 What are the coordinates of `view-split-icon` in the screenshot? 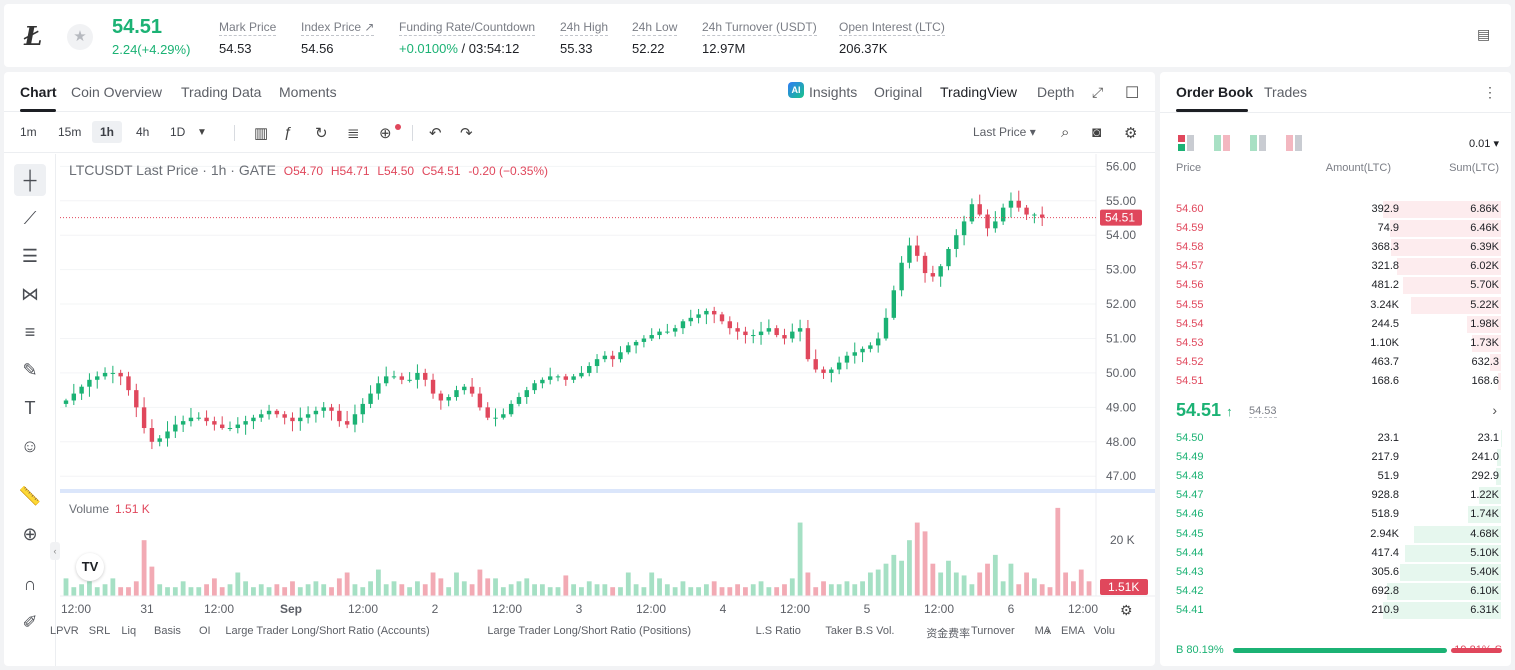 It's located at (1222, 143).